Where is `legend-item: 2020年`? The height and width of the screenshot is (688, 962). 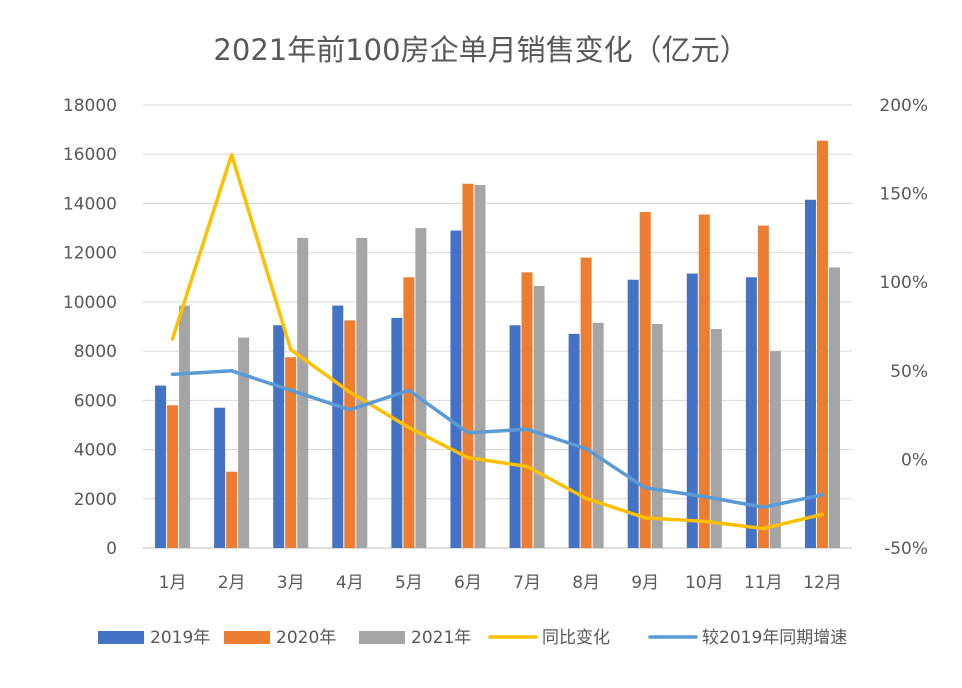 legend-item: 2020年 is located at coordinates (280, 638).